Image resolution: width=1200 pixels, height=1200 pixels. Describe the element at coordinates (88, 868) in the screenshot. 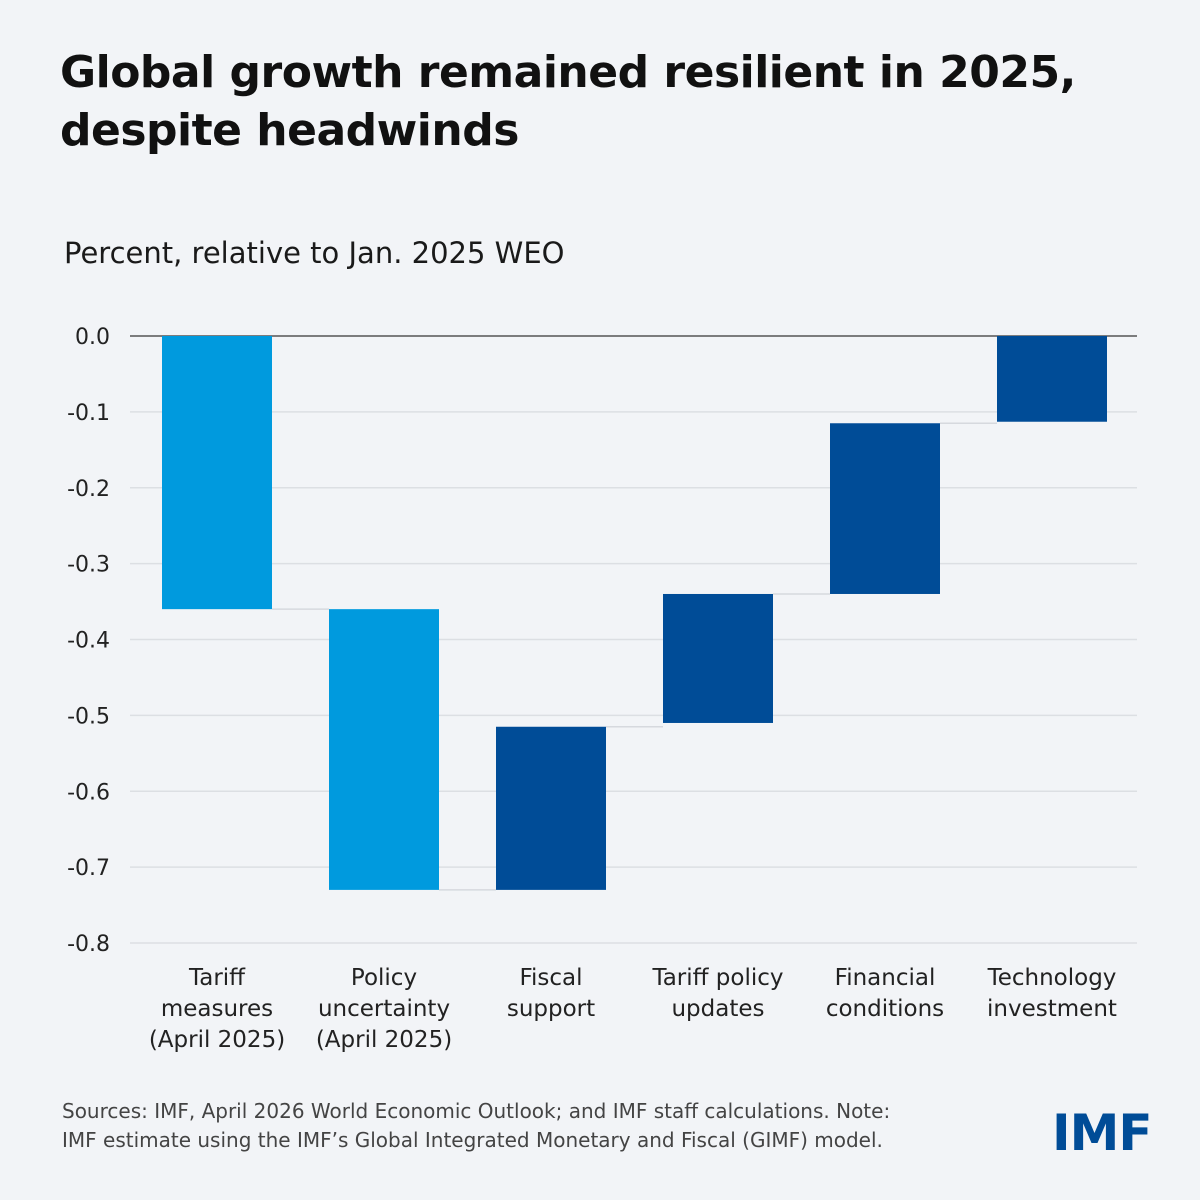

I see `y-tick-label: -0.7` at that location.